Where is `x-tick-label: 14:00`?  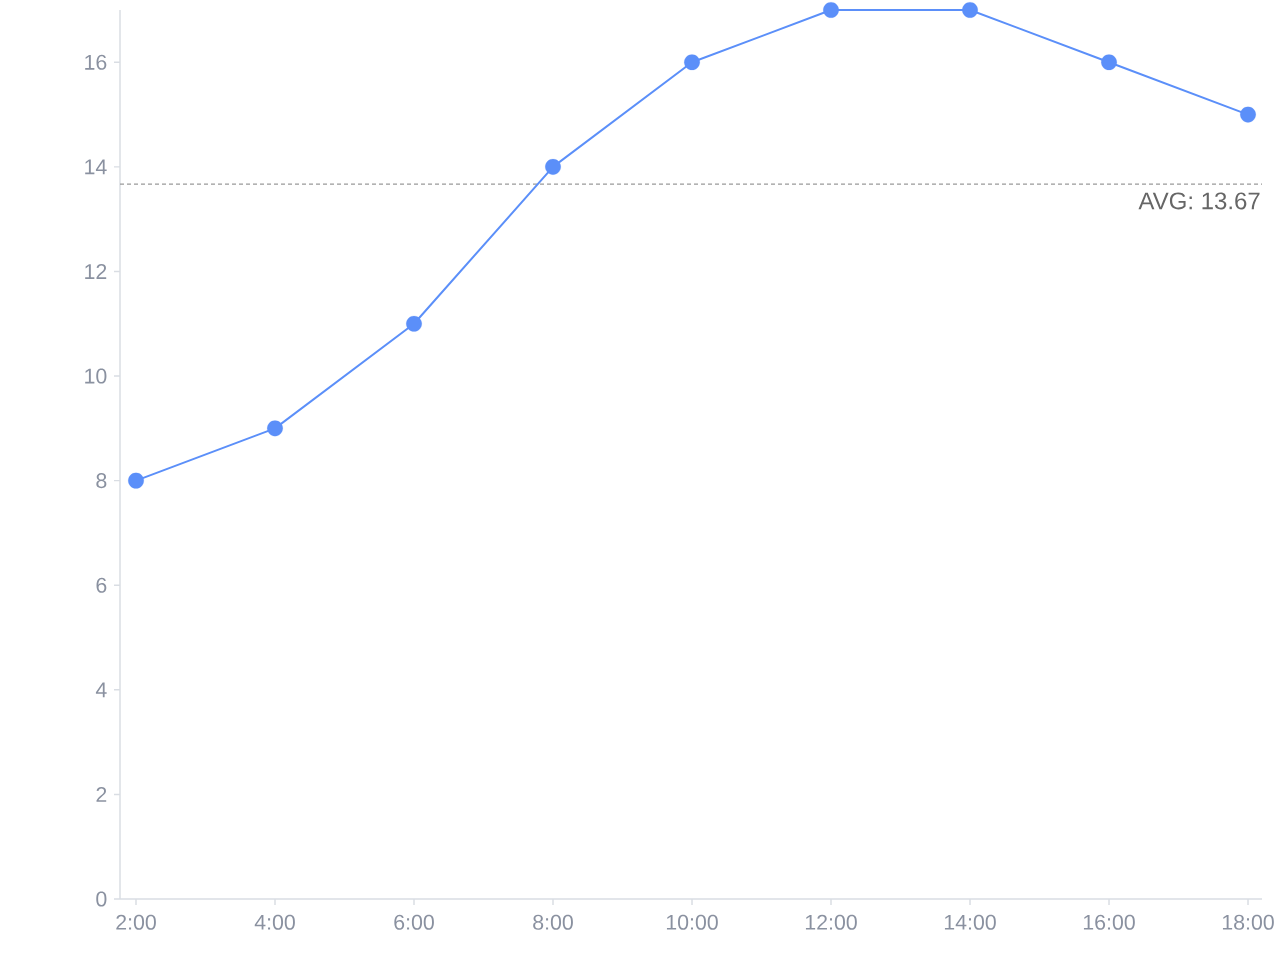 x-tick-label: 14:00 is located at coordinates (970, 922).